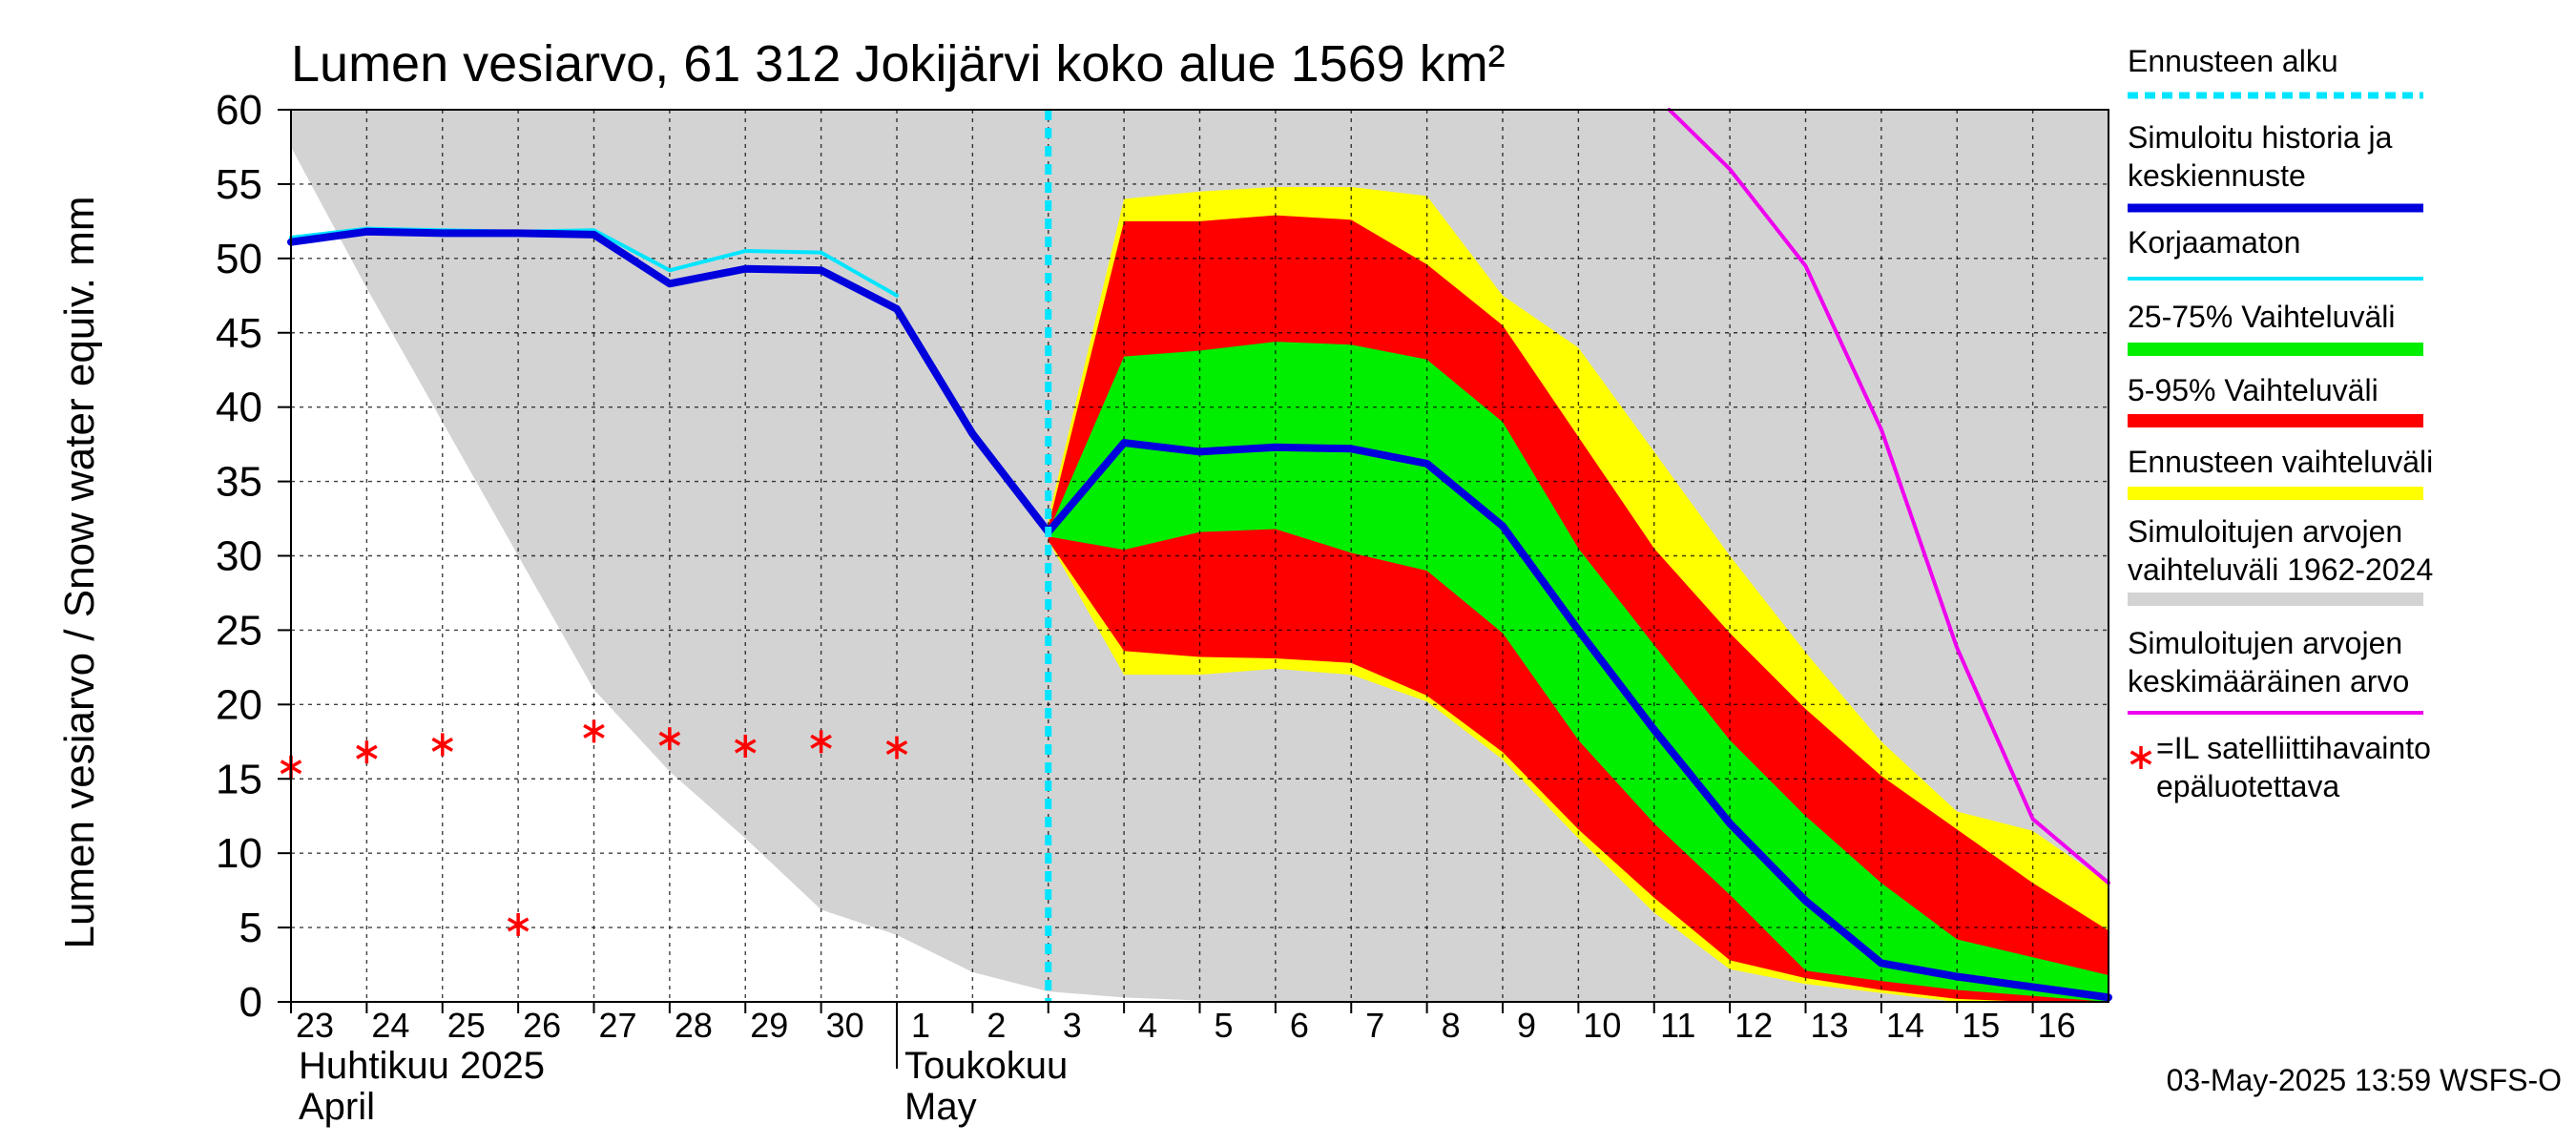 The image size is (2576, 1145). I want to click on x-tick-label: 29, so click(769, 1025).